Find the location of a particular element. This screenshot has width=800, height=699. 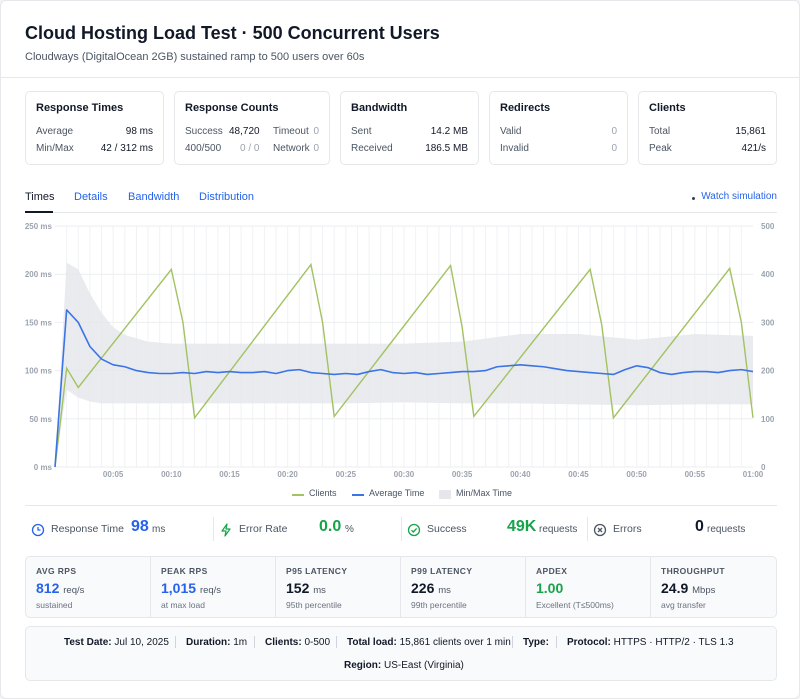

tab-distribution: Distribution is located at coordinates (227, 197).